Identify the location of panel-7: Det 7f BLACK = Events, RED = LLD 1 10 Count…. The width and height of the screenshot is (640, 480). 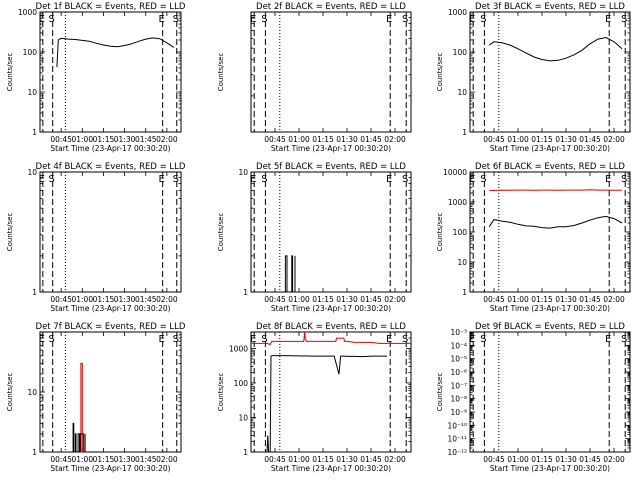
(96, 397).